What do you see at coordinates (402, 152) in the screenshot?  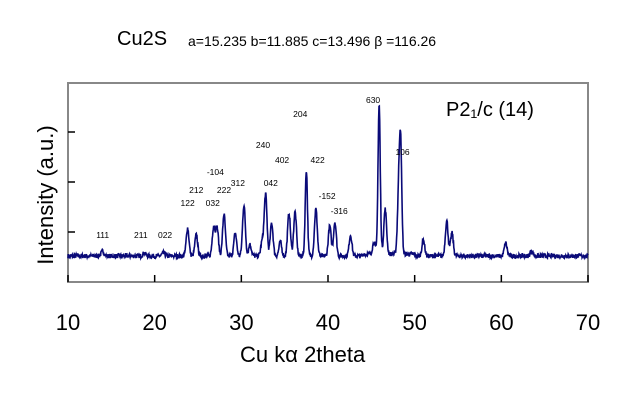 I see `peak-label: 106` at bounding box center [402, 152].